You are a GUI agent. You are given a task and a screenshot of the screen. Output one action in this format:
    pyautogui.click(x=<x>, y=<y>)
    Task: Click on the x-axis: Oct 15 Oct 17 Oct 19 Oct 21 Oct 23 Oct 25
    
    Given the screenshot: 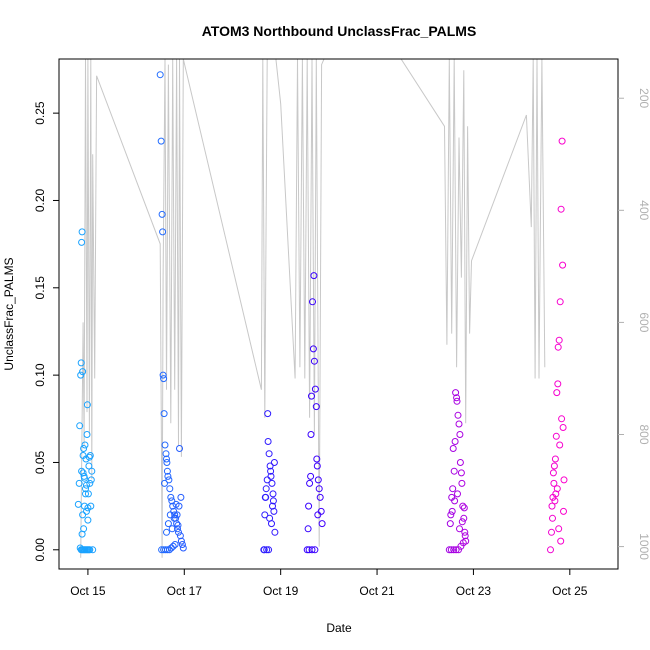 What is the action you would take?
    pyautogui.click(x=329, y=583)
    